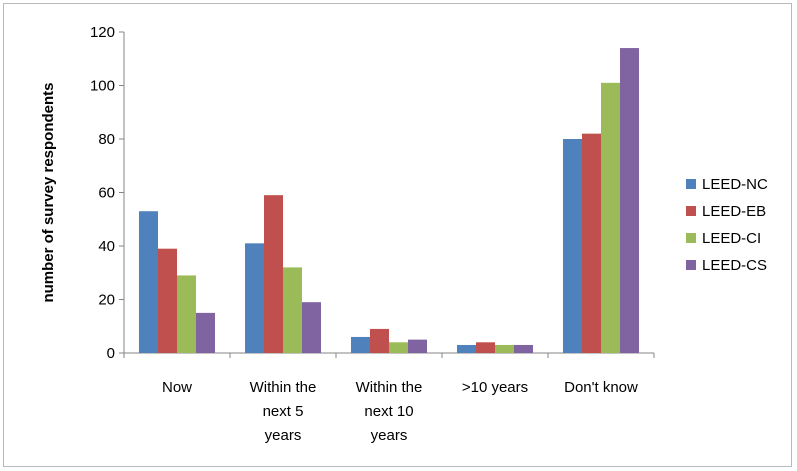 Image resolution: width=797 pixels, height=471 pixels. What do you see at coordinates (735, 184) in the screenshot?
I see `legend-label-leed-nc: LEED-NC` at bounding box center [735, 184].